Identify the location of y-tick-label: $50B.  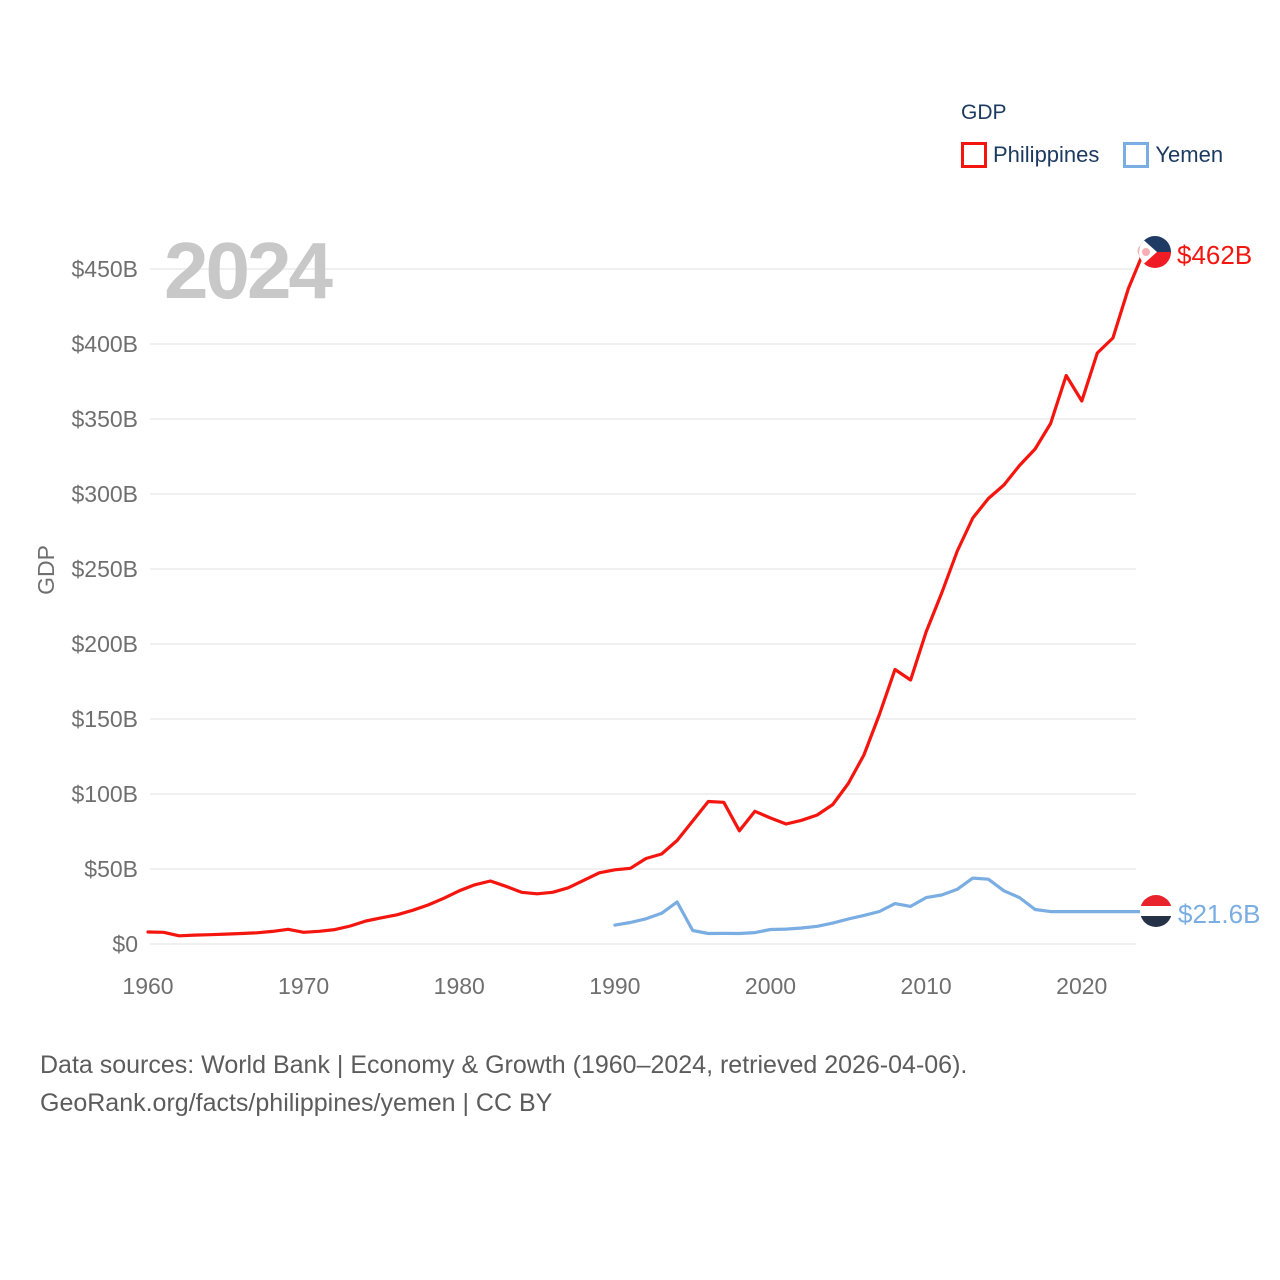
(111, 869).